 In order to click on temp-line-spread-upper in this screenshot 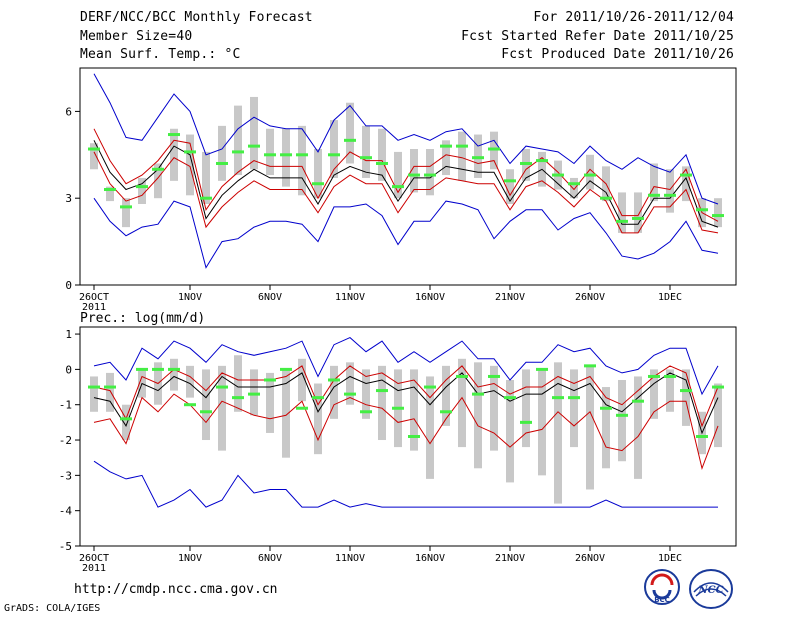, I will do `click(406, 175)`.